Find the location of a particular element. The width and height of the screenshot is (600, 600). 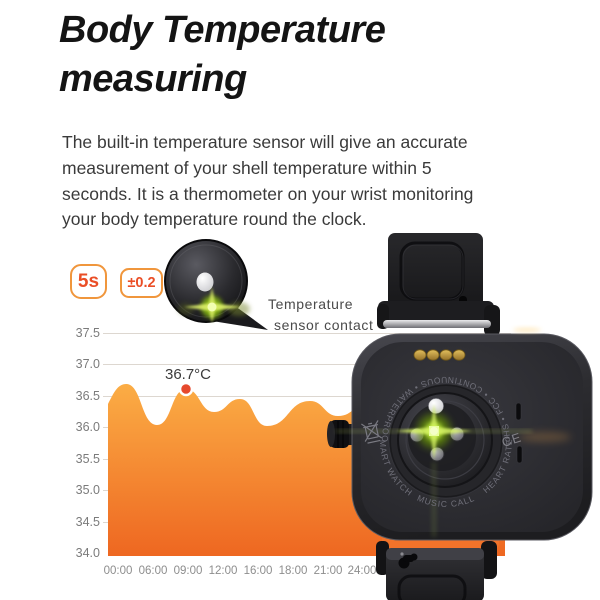

description-line: your body temperature round the clock. is located at coordinates (214, 219).